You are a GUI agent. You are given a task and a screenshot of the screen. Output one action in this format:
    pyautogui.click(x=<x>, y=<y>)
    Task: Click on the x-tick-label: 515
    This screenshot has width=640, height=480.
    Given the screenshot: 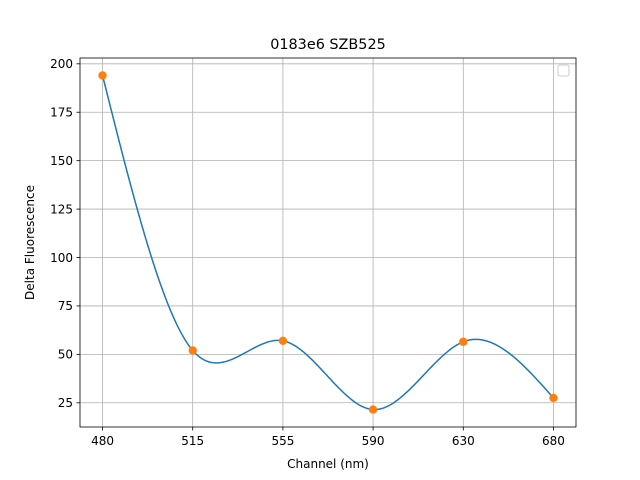 What is the action you would take?
    pyautogui.click(x=192, y=441)
    